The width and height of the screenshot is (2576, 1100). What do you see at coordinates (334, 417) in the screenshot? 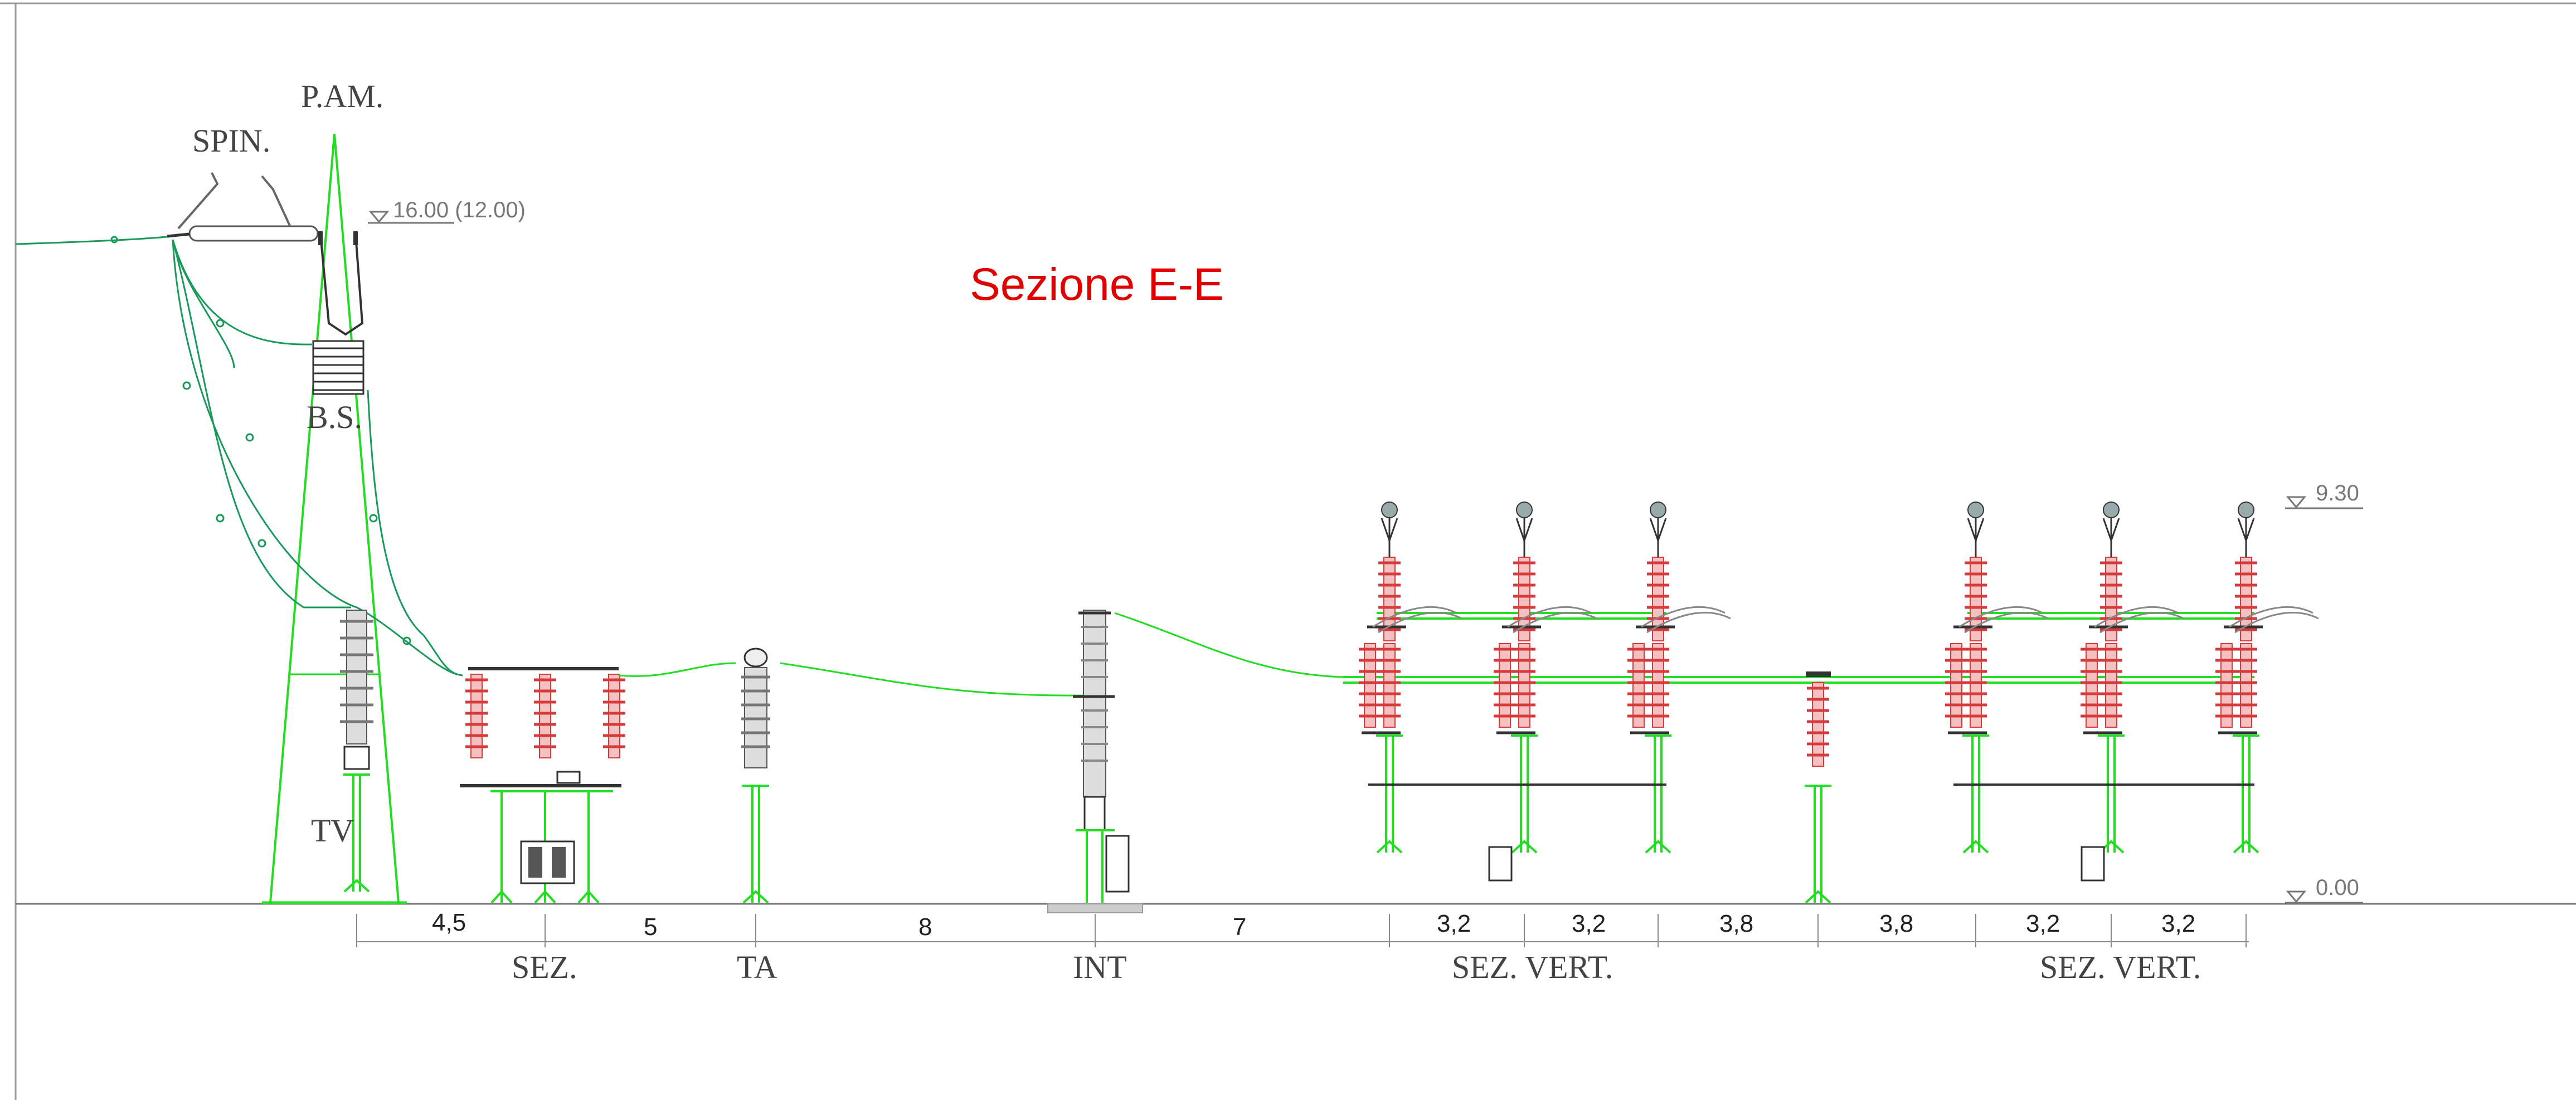
I see `bs-label: B.S.` at bounding box center [334, 417].